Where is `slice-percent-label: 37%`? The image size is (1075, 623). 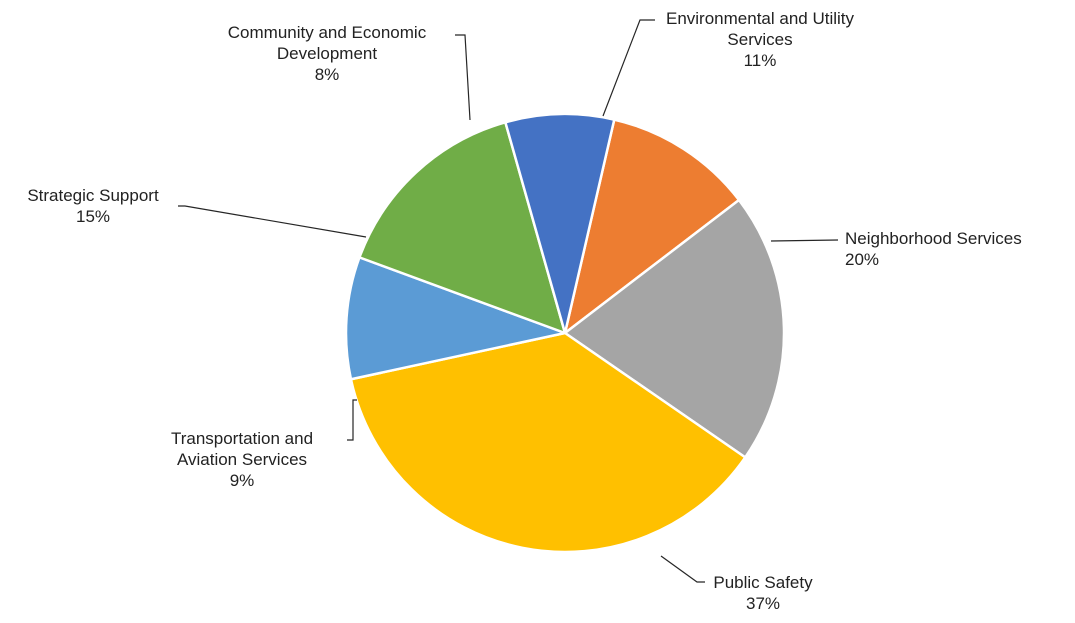
slice-percent-label: 37% is located at coordinates (763, 603).